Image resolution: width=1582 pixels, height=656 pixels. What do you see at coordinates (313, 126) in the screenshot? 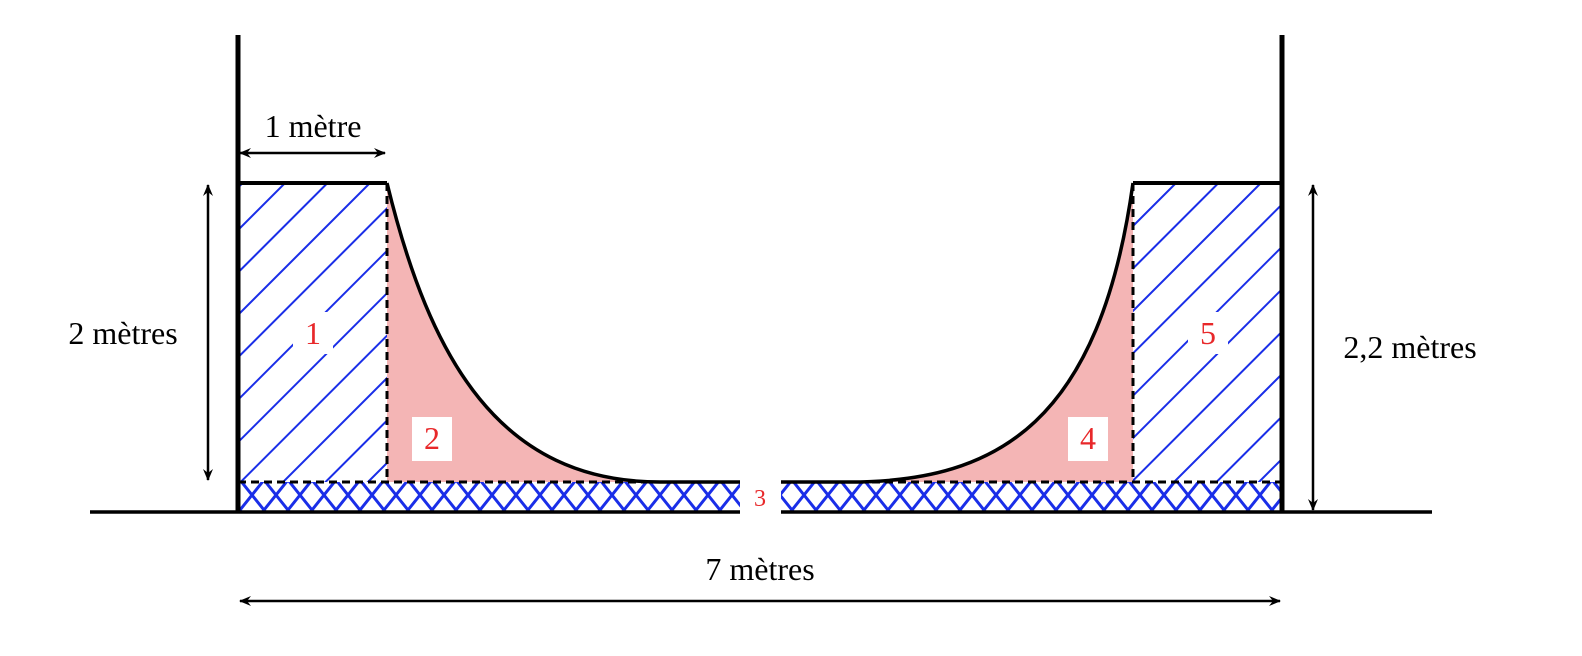
I see `top-width-label: 1 mètre` at bounding box center [313, 126].